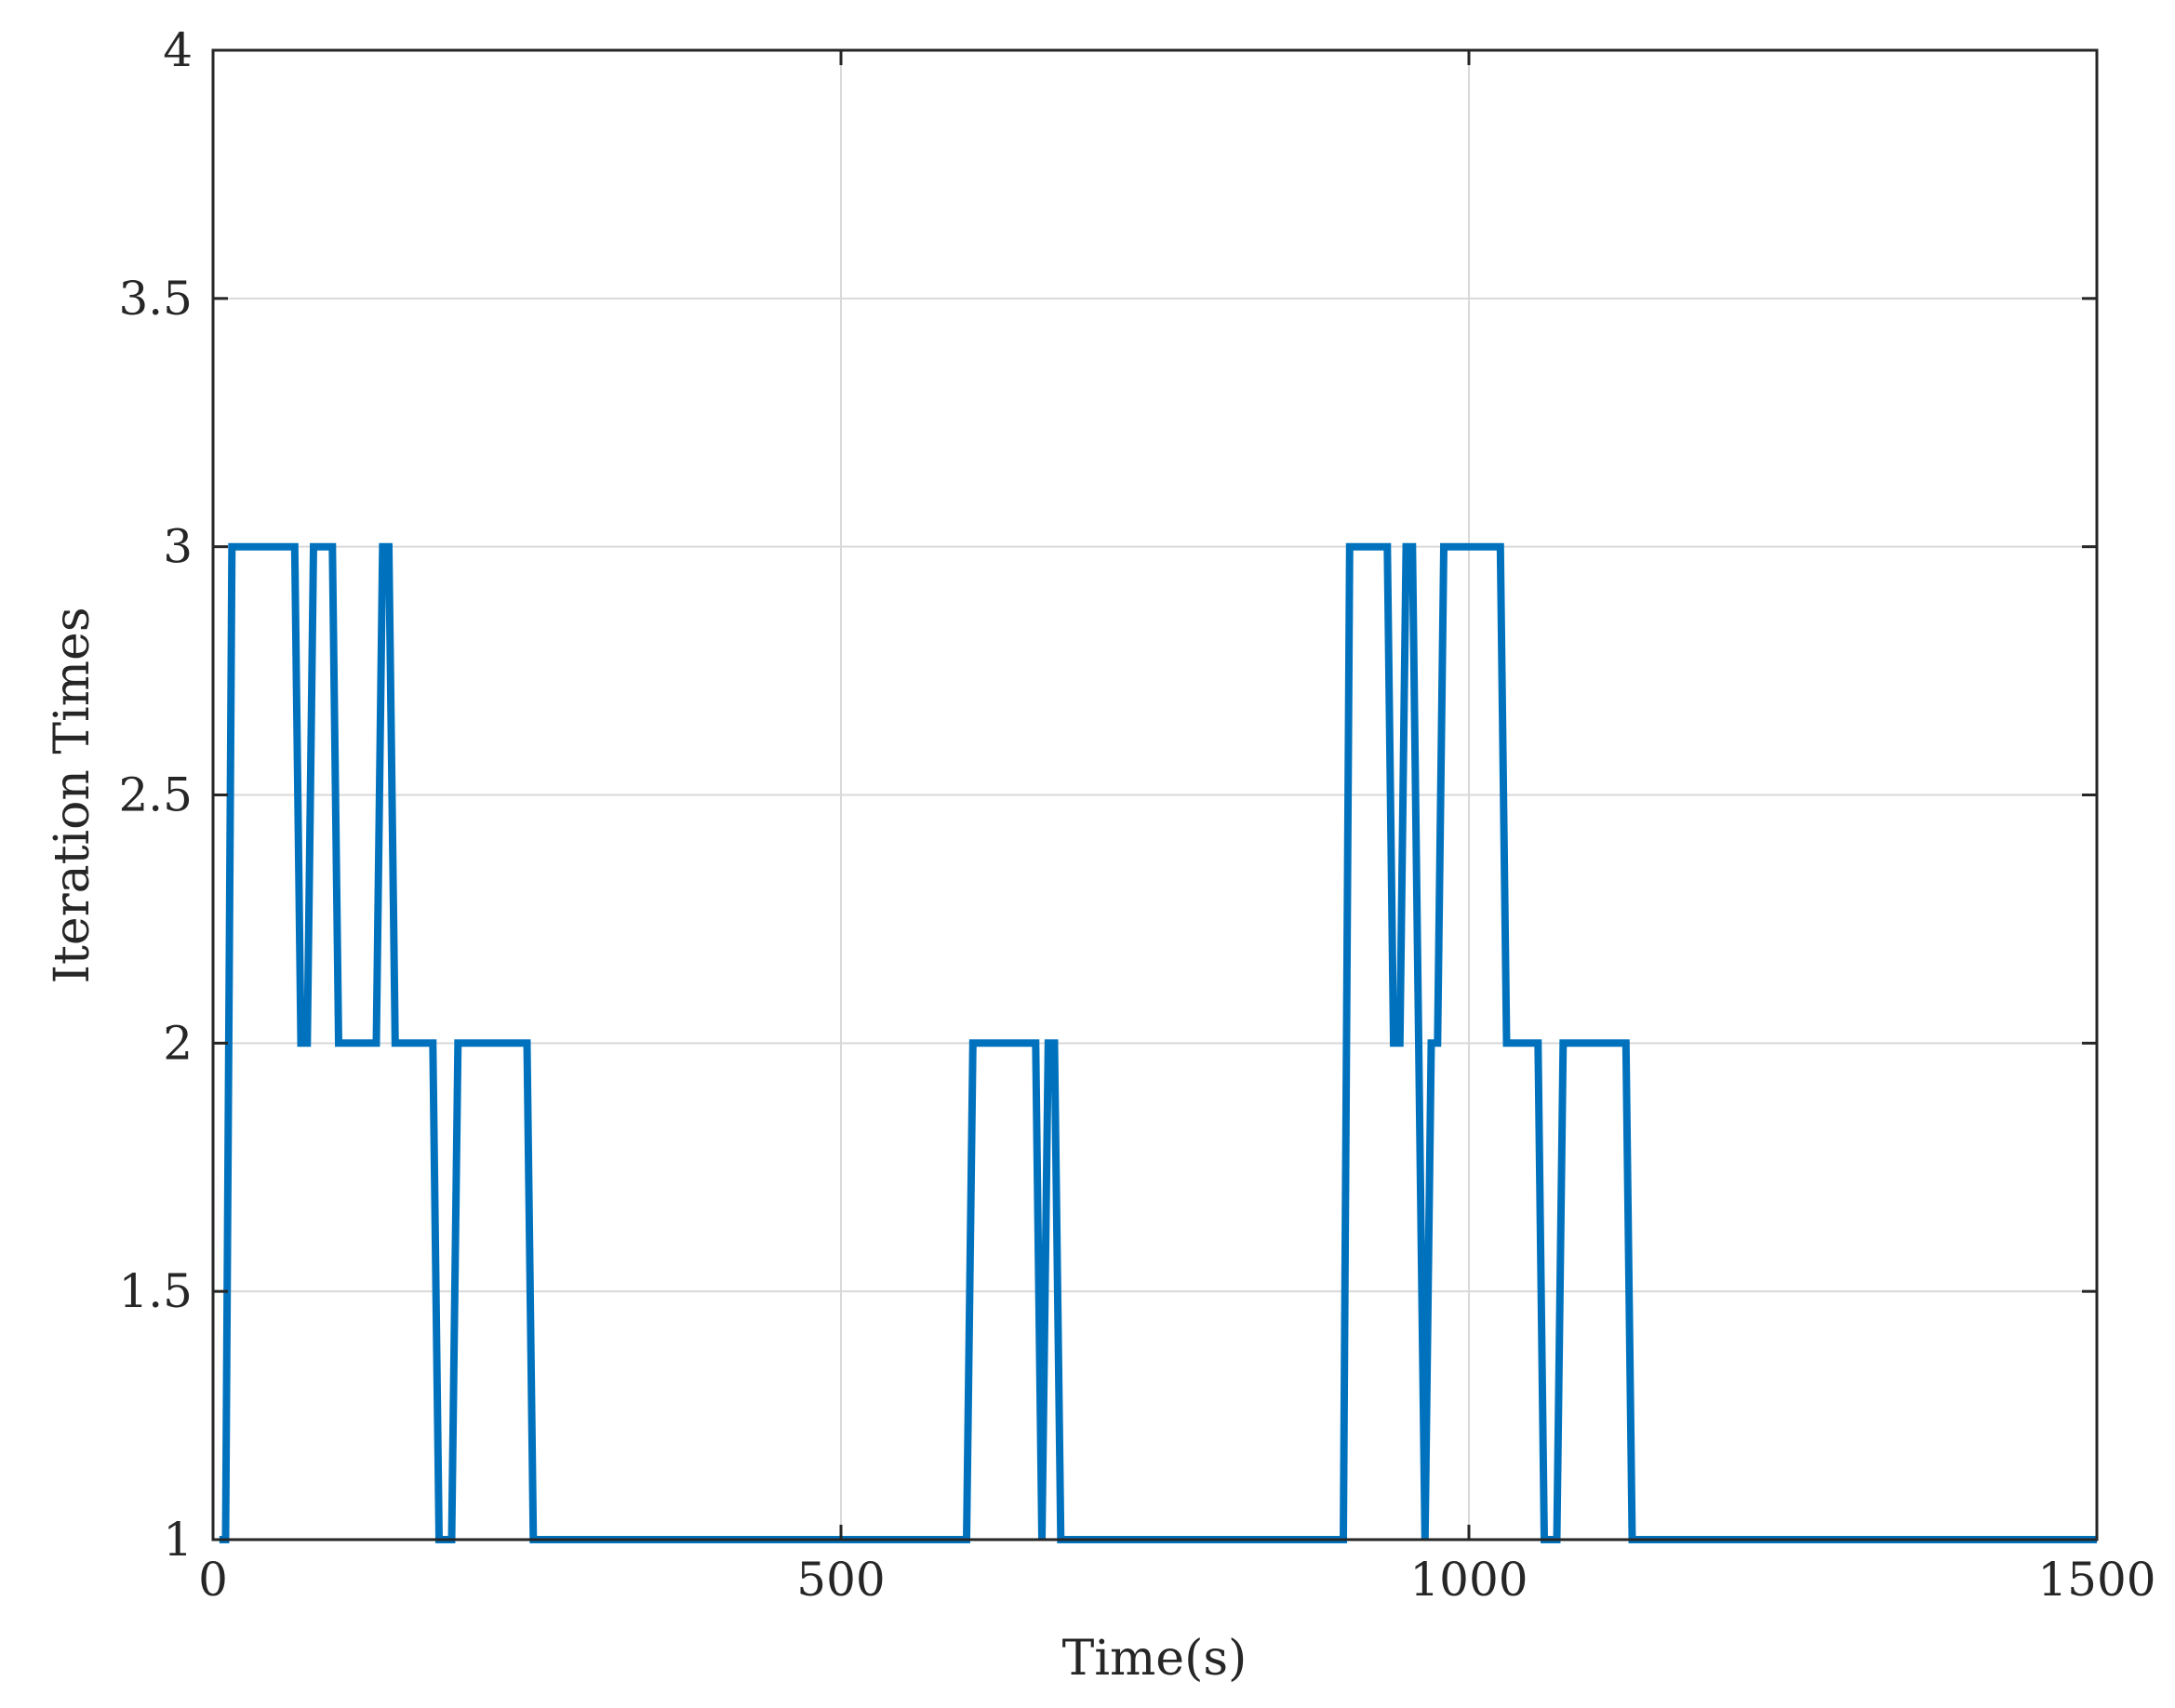 This screenshot has width=2175, height=1708. Describe the element at coordinates (178, 547) in the screenshot. I see `y-tick-label: 3` at that location.